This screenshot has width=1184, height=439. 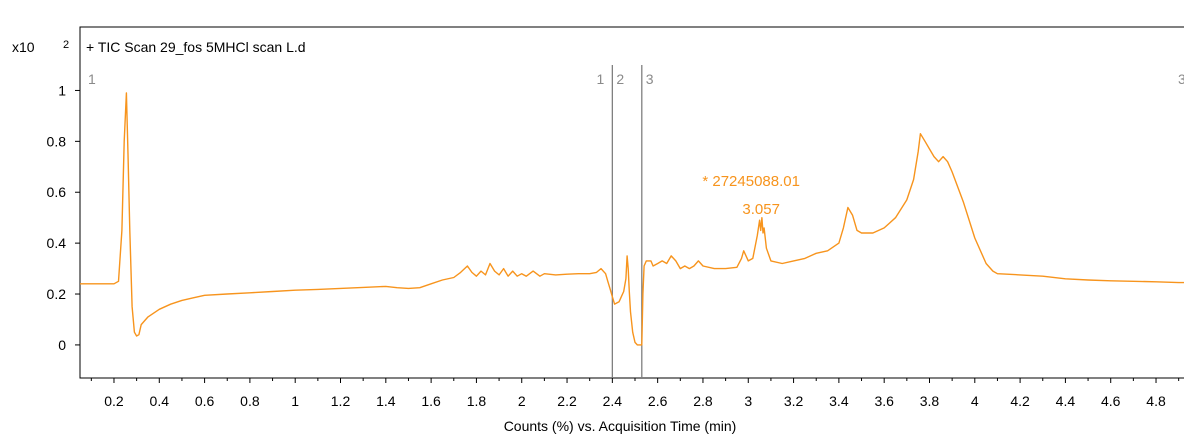 I want to click on x-tick-label: 4, so click(x=975, y=401).